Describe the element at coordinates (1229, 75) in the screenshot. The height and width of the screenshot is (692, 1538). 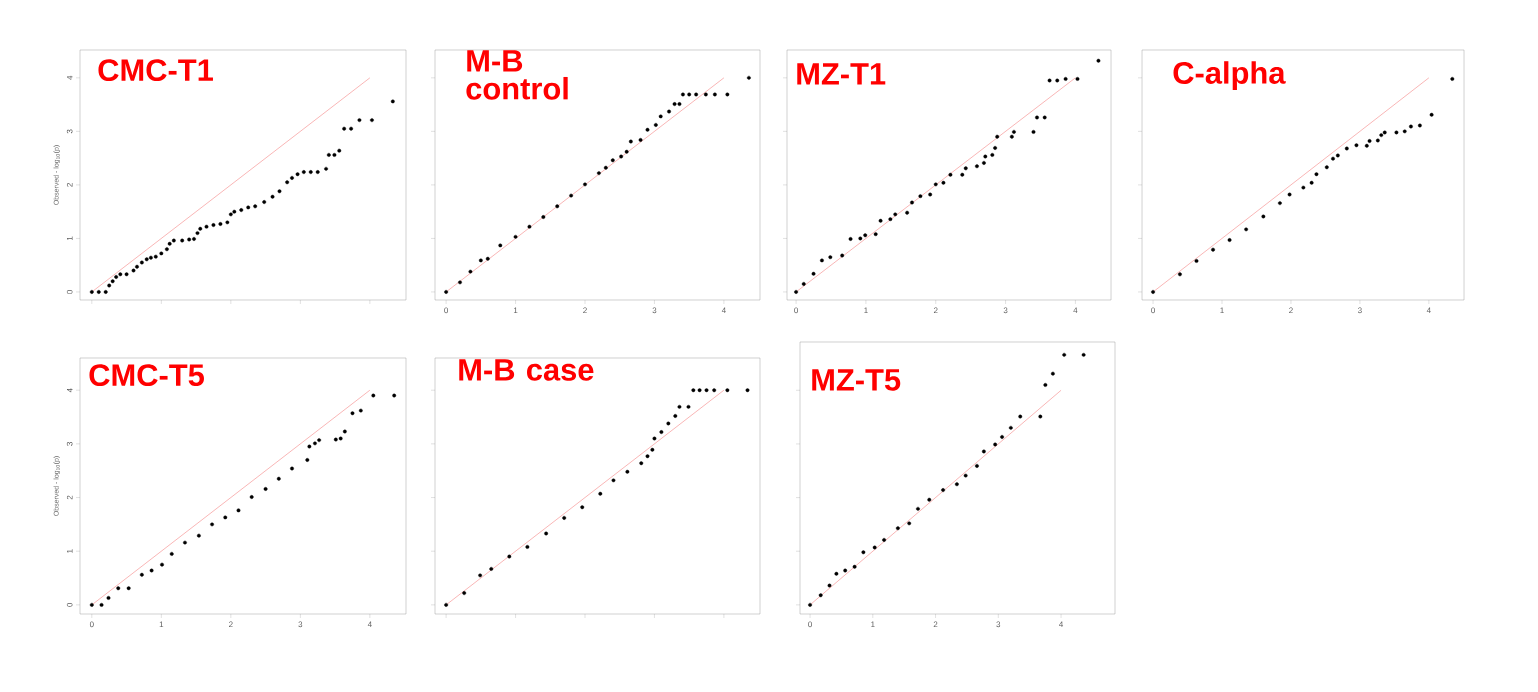
I see `chart-title: C-alpha` at that location.